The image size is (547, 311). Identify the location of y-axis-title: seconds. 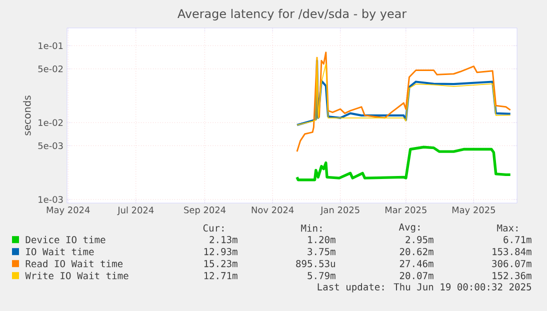
(27, 116).